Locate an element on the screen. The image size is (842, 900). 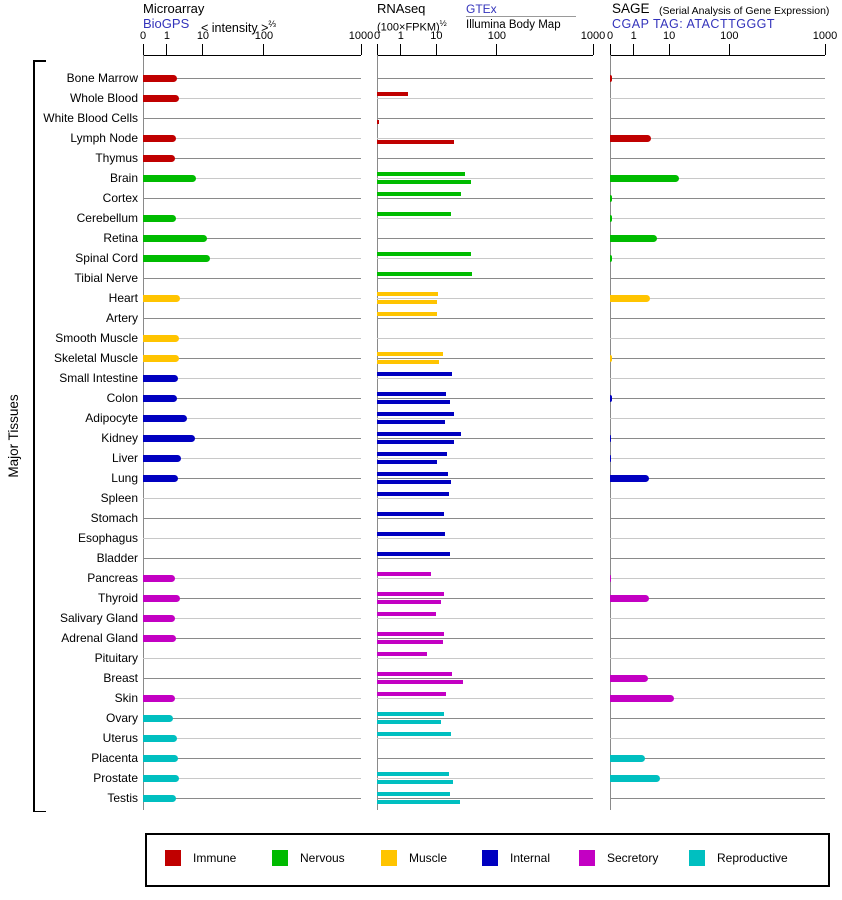
tissue-label: Cerebellum is located at coordinates (107, 218).